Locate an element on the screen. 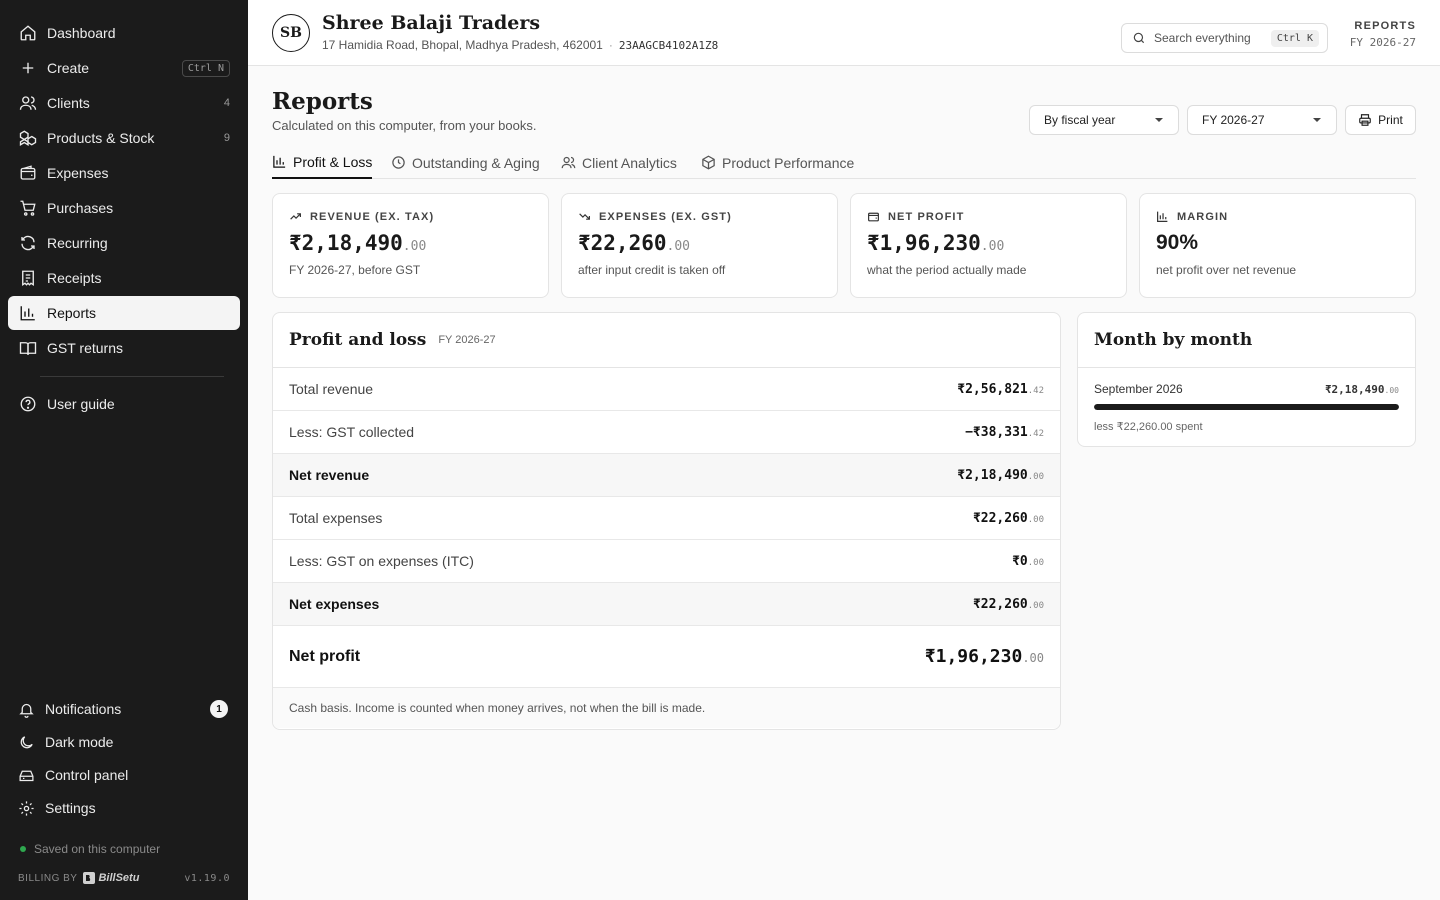 The height and width of the screenshot is (900, 1440). sidebar-item-clients: Clients 4 is located at coordinates (124, 103).